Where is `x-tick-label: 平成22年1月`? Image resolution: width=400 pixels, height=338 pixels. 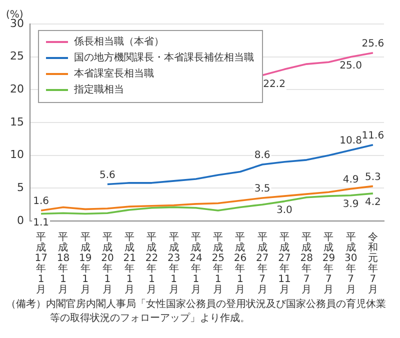 x-tick-label: 平成22年1月 is located at coordinates (151, 264).